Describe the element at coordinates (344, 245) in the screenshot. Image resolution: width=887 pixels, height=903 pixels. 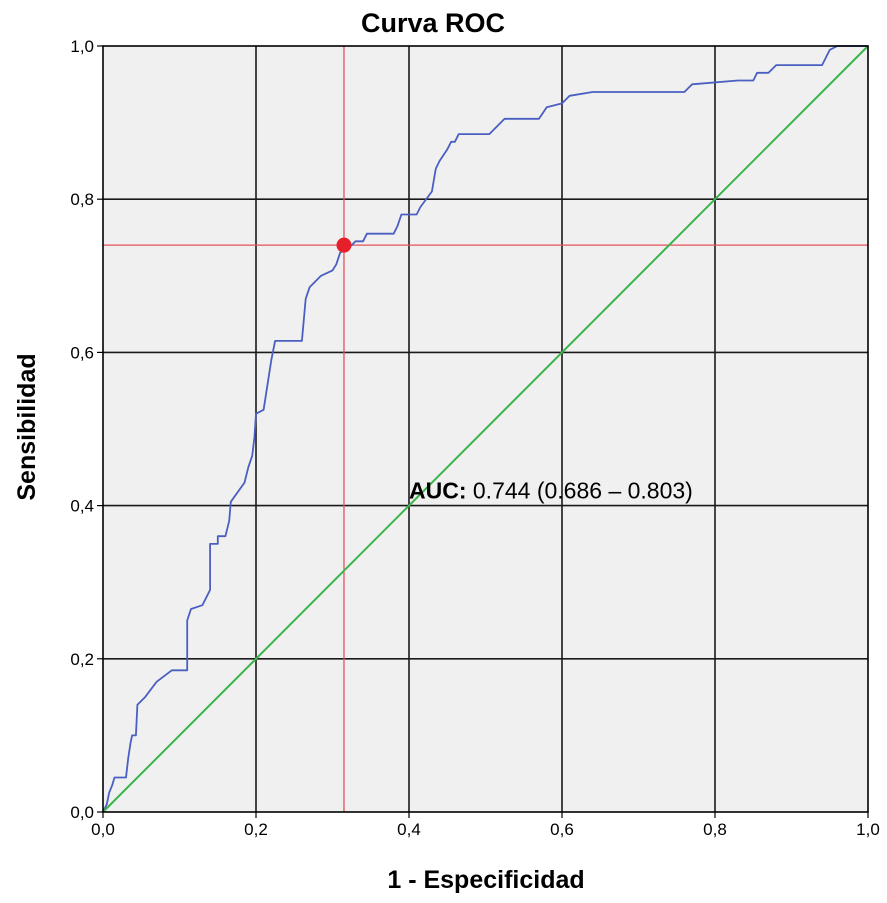
I see `cutoff-point` at that location.